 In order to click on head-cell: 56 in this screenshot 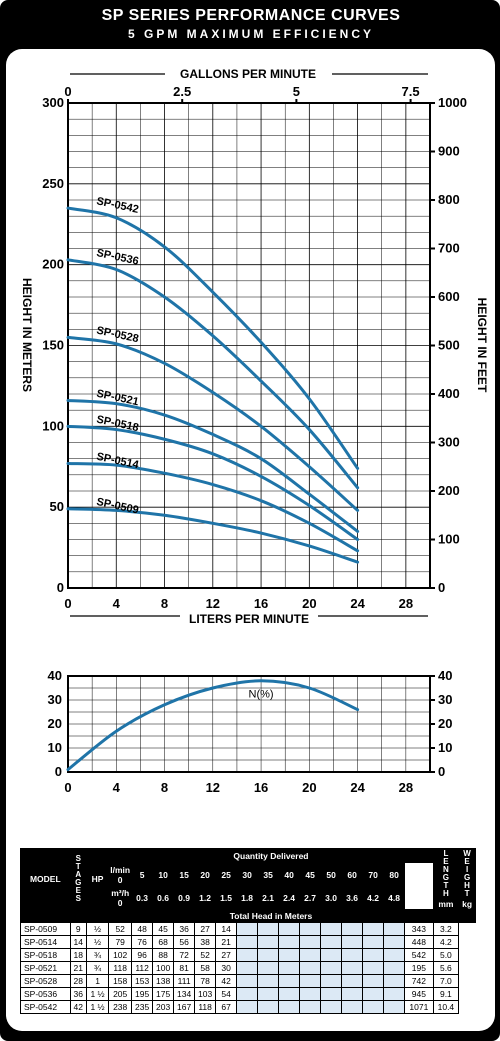, I will do `click(184, 942)`.